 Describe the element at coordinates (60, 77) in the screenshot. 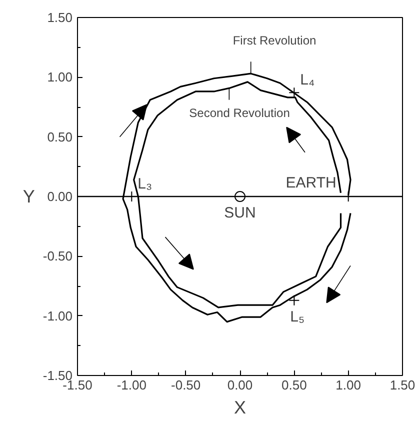

I see `y-tick-label: 1.00` at that location.